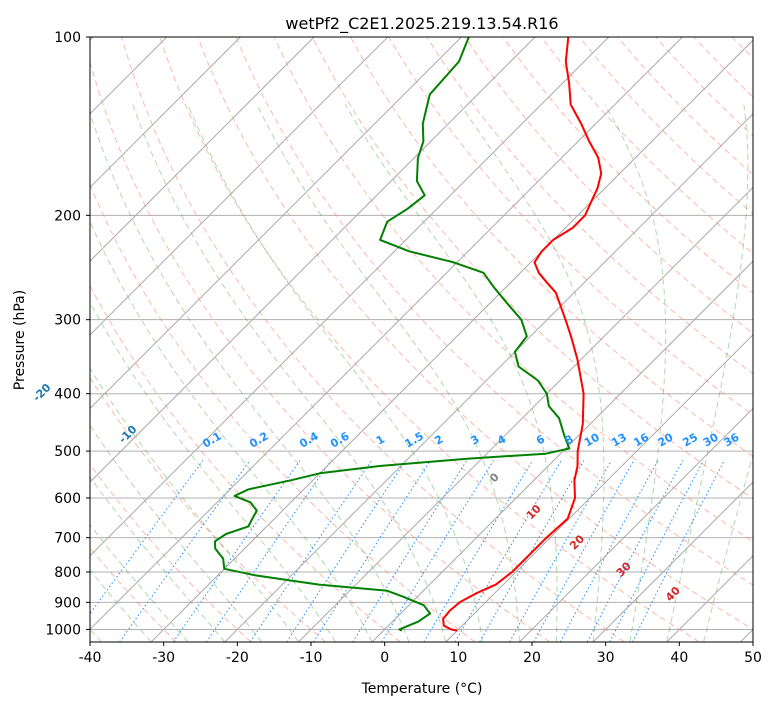 This screenshot has width=775, height=708. Describe the element at coordinates (532, 658) in the screenshot. I see `x-tick-label: 20` at that location.